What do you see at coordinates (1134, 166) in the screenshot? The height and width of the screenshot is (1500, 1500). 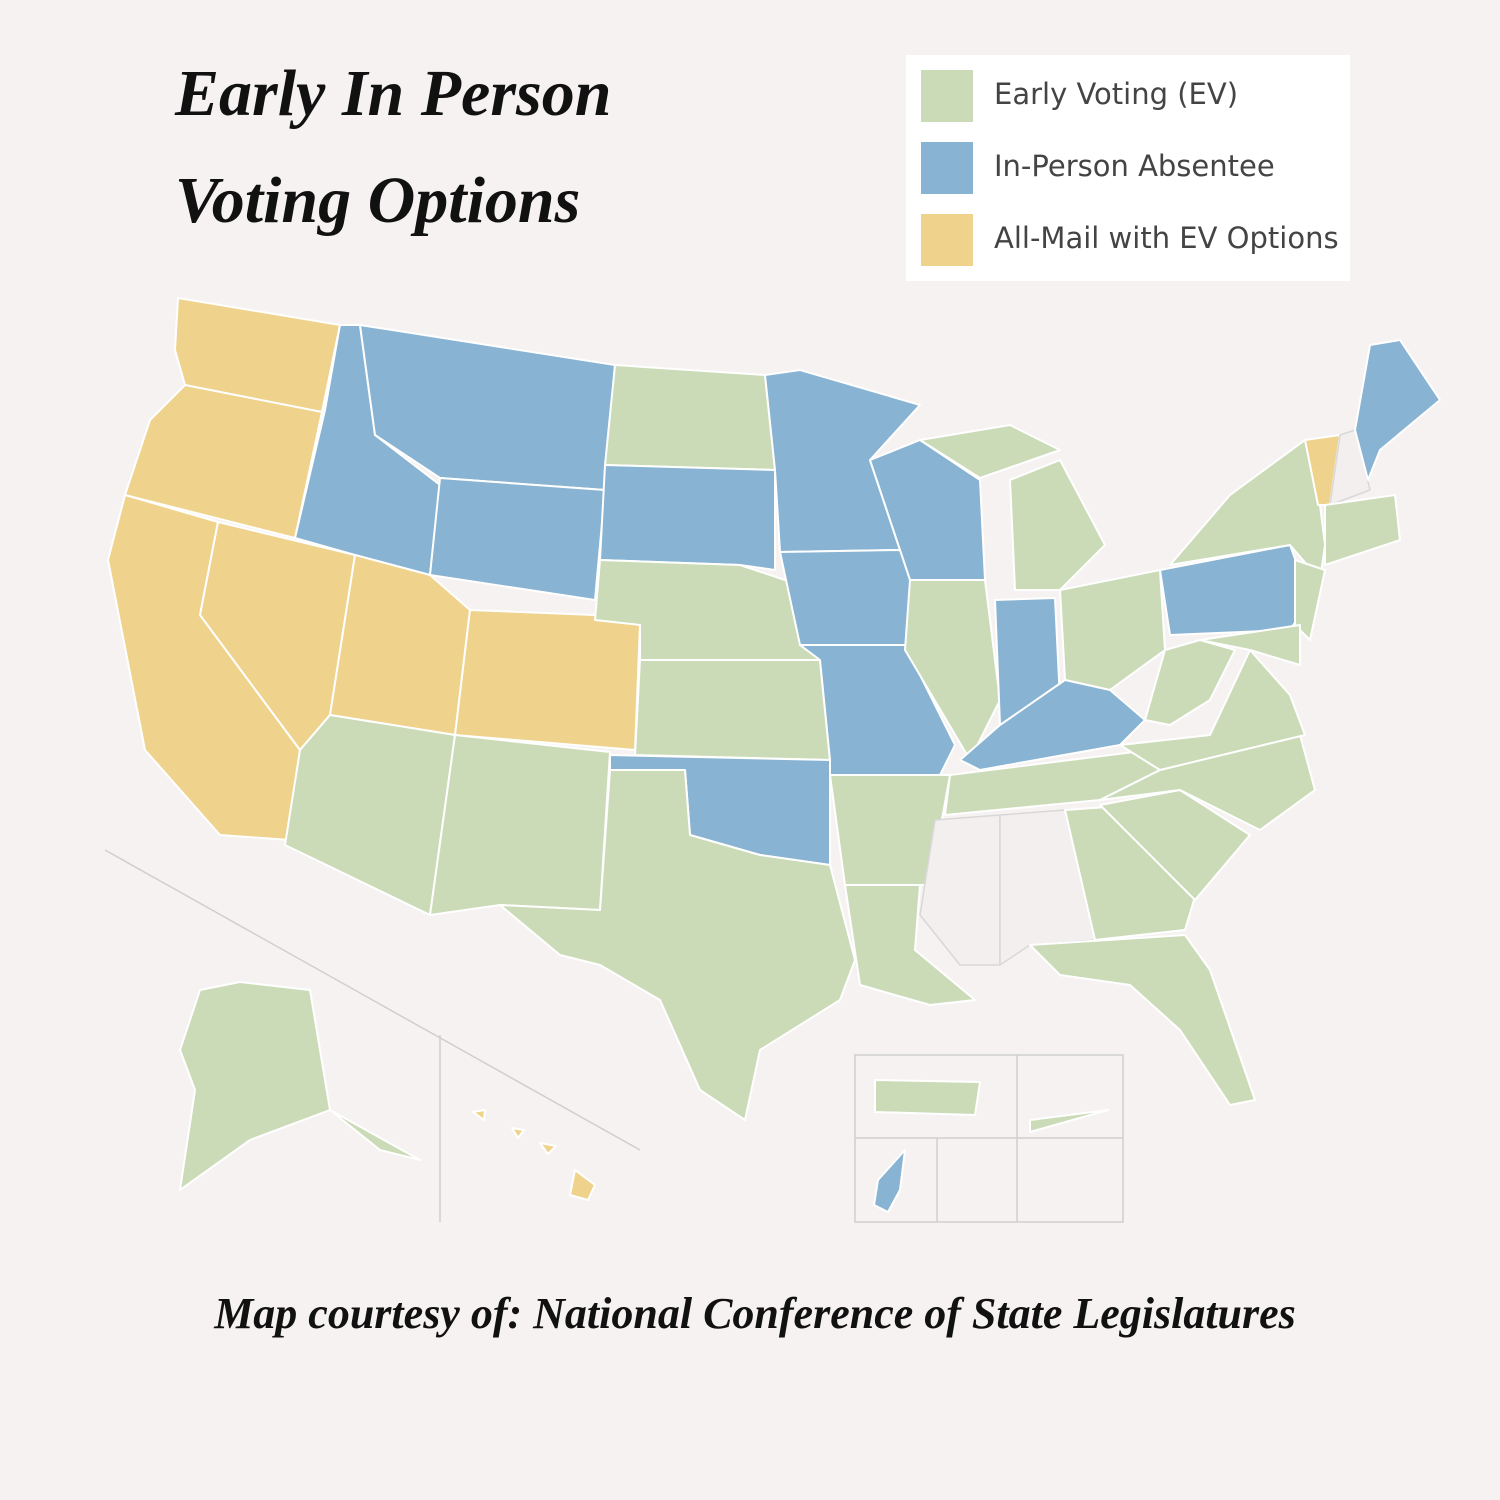 I see `legend-label: In-Person Absentee` at bounding box center [1134, 166].